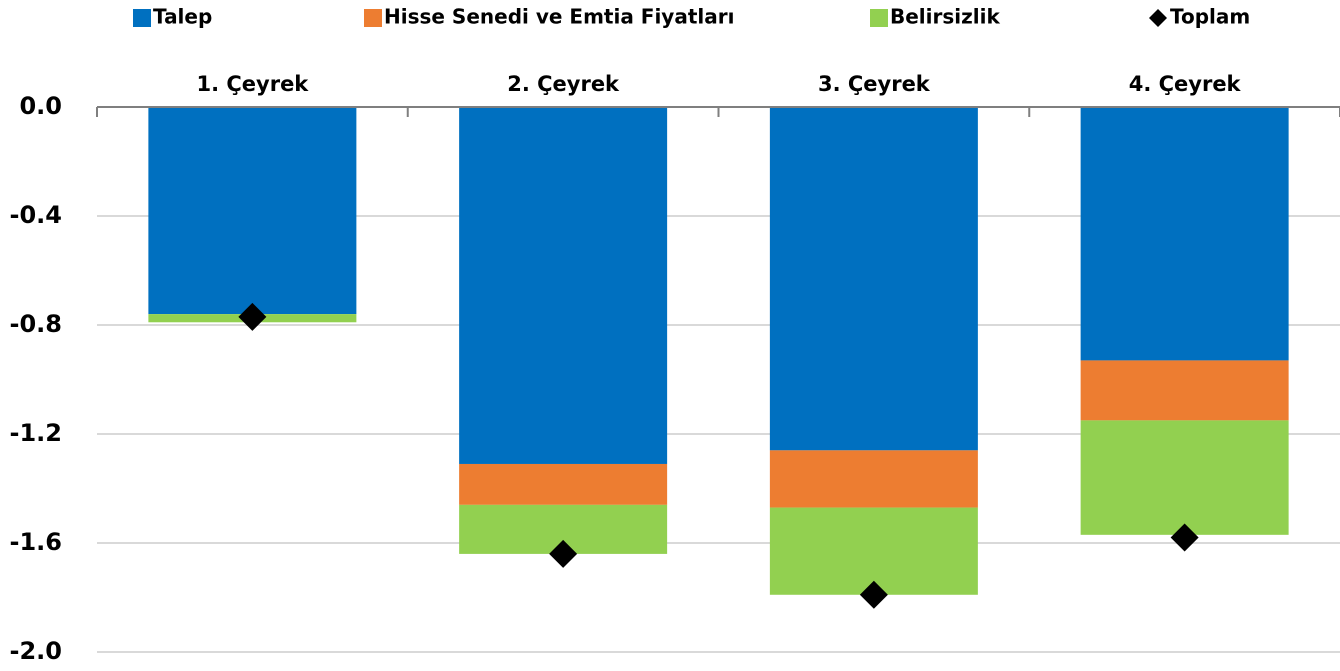  Describe the element at coordinates (182, 17) in the screenshot. I see `legend-label: Talep` at that location.